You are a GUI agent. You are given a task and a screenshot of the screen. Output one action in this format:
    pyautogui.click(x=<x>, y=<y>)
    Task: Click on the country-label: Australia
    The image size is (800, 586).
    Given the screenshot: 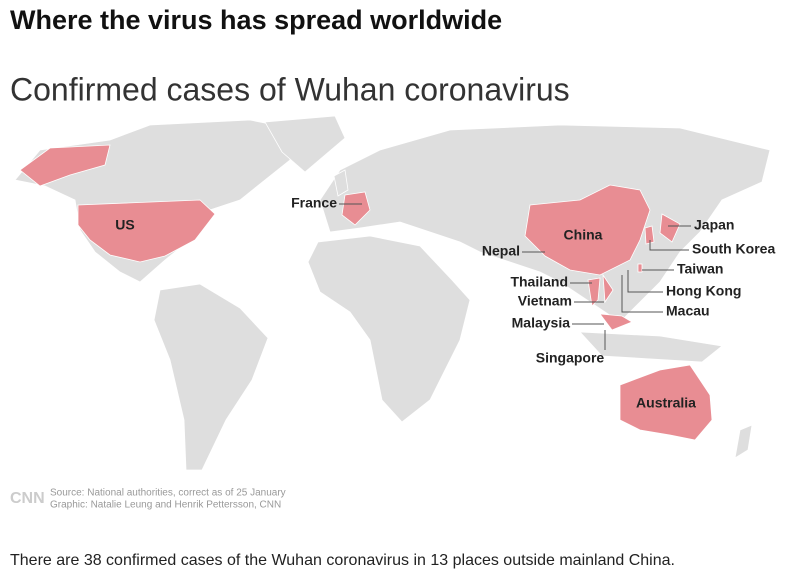 What is the action you would take?
    pyautogui.click(x=666, y=403)
    